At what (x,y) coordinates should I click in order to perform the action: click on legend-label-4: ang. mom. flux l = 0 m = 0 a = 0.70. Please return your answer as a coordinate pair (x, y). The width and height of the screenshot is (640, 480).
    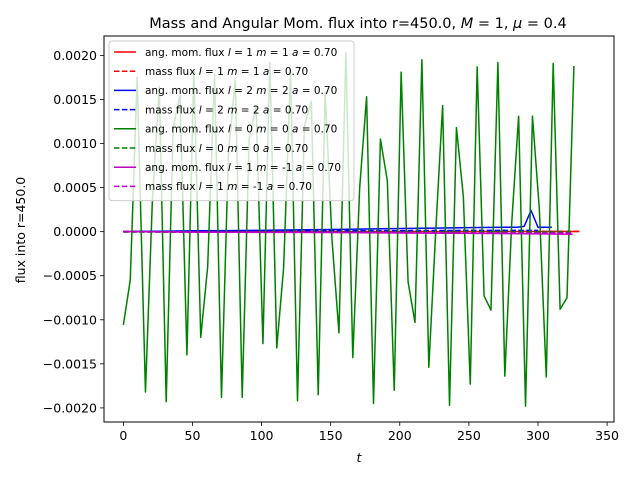
    Looking at the image, I should click on (241, 130).